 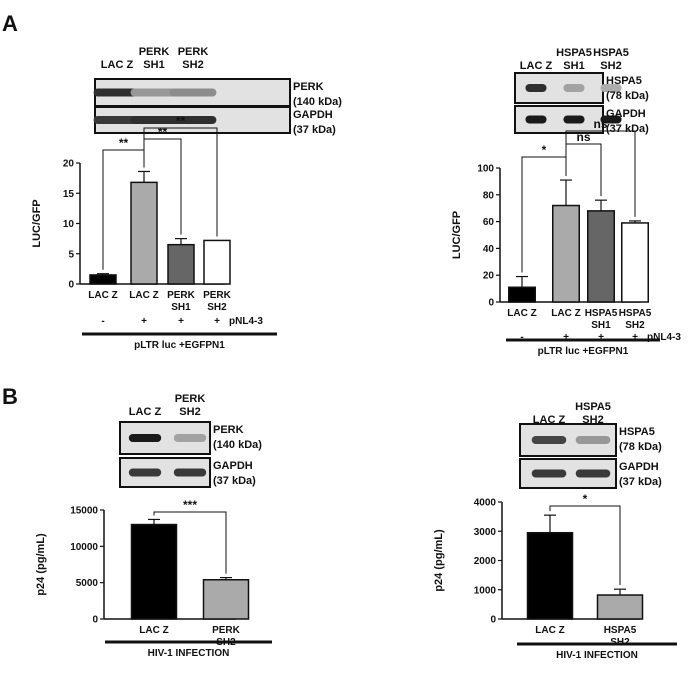 I want to click on category-label: HSPA5 SH1, so click(x=601, y=319).